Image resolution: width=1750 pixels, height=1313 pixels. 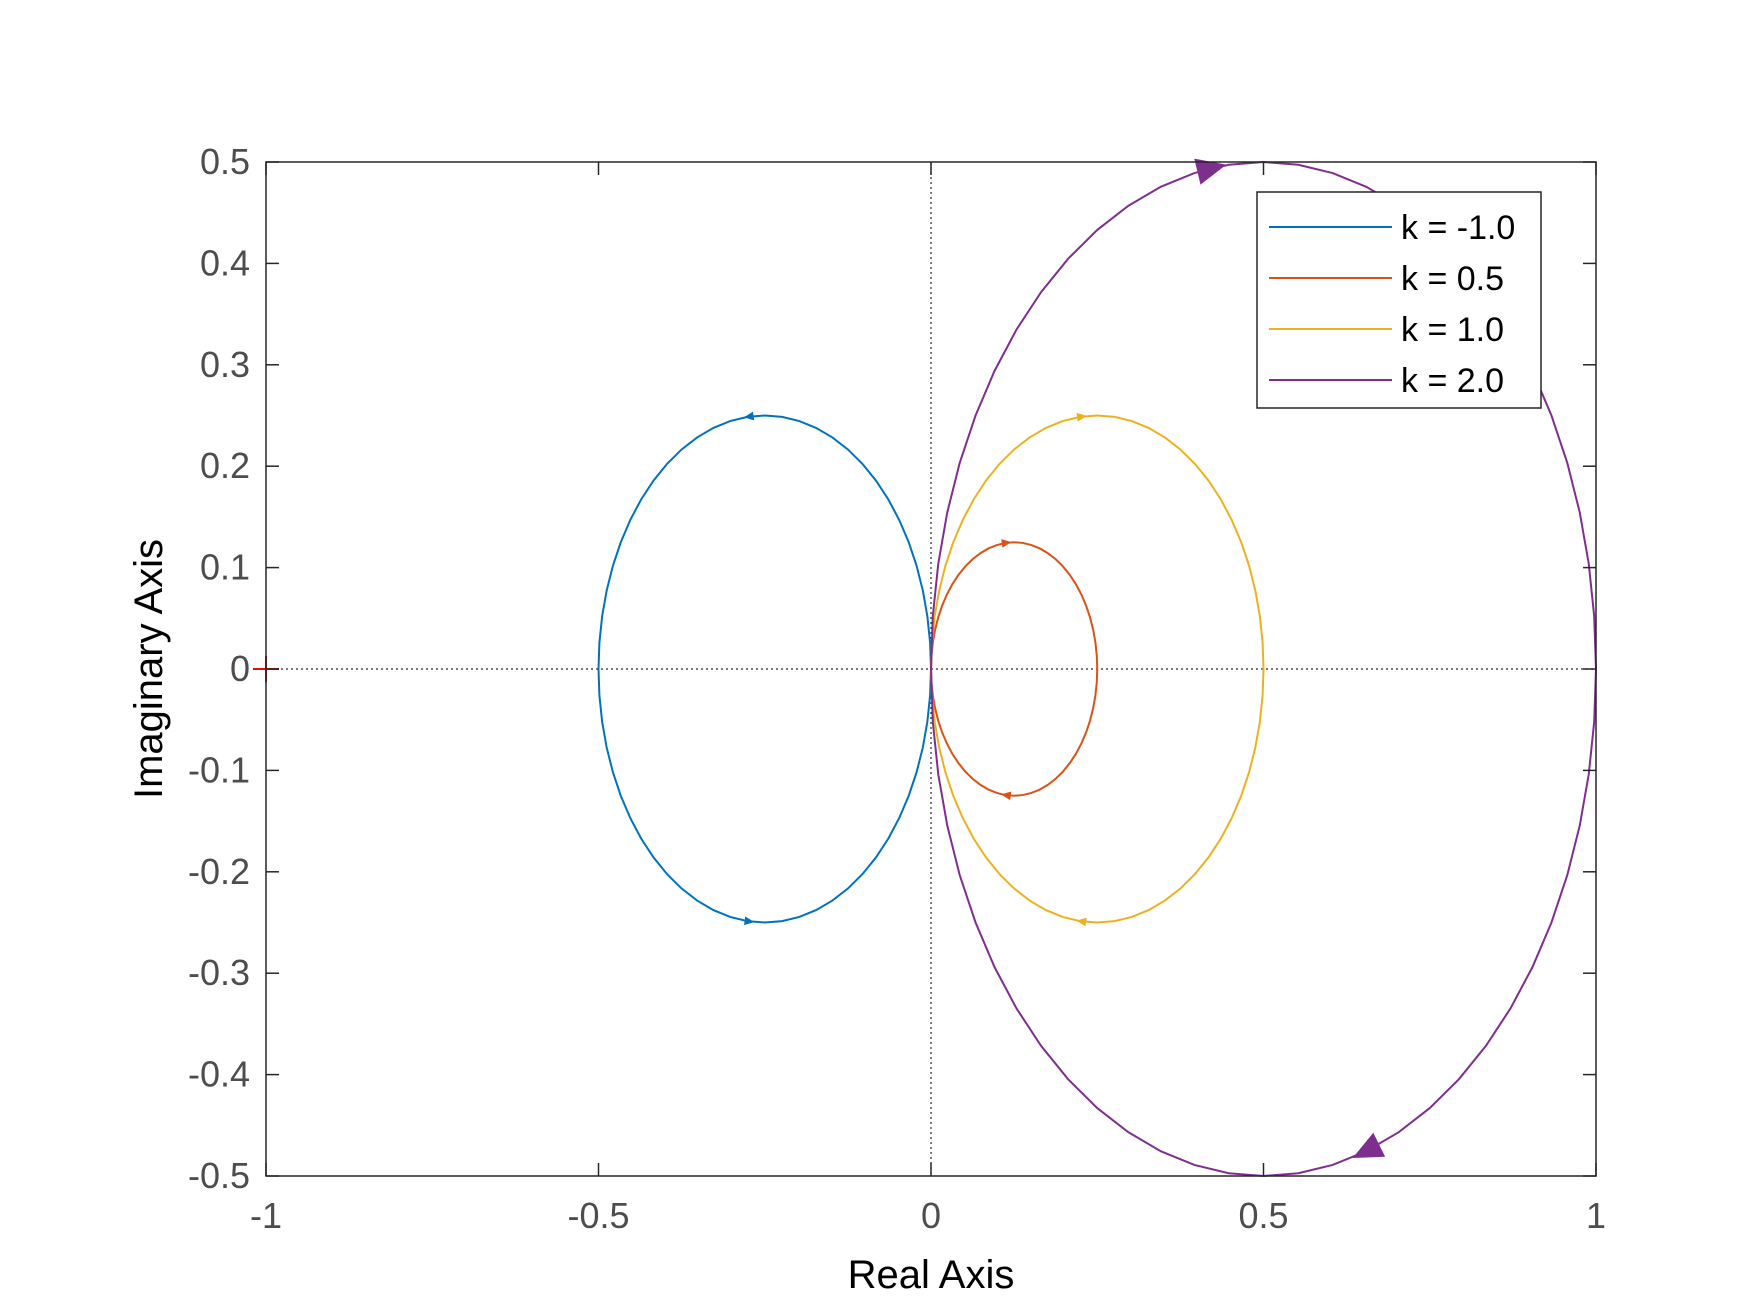 What do you see at coordinates (219, 1074) in the screenshot?
I see `y-tick-label: -0.4` at bounding box center [219, 1074].